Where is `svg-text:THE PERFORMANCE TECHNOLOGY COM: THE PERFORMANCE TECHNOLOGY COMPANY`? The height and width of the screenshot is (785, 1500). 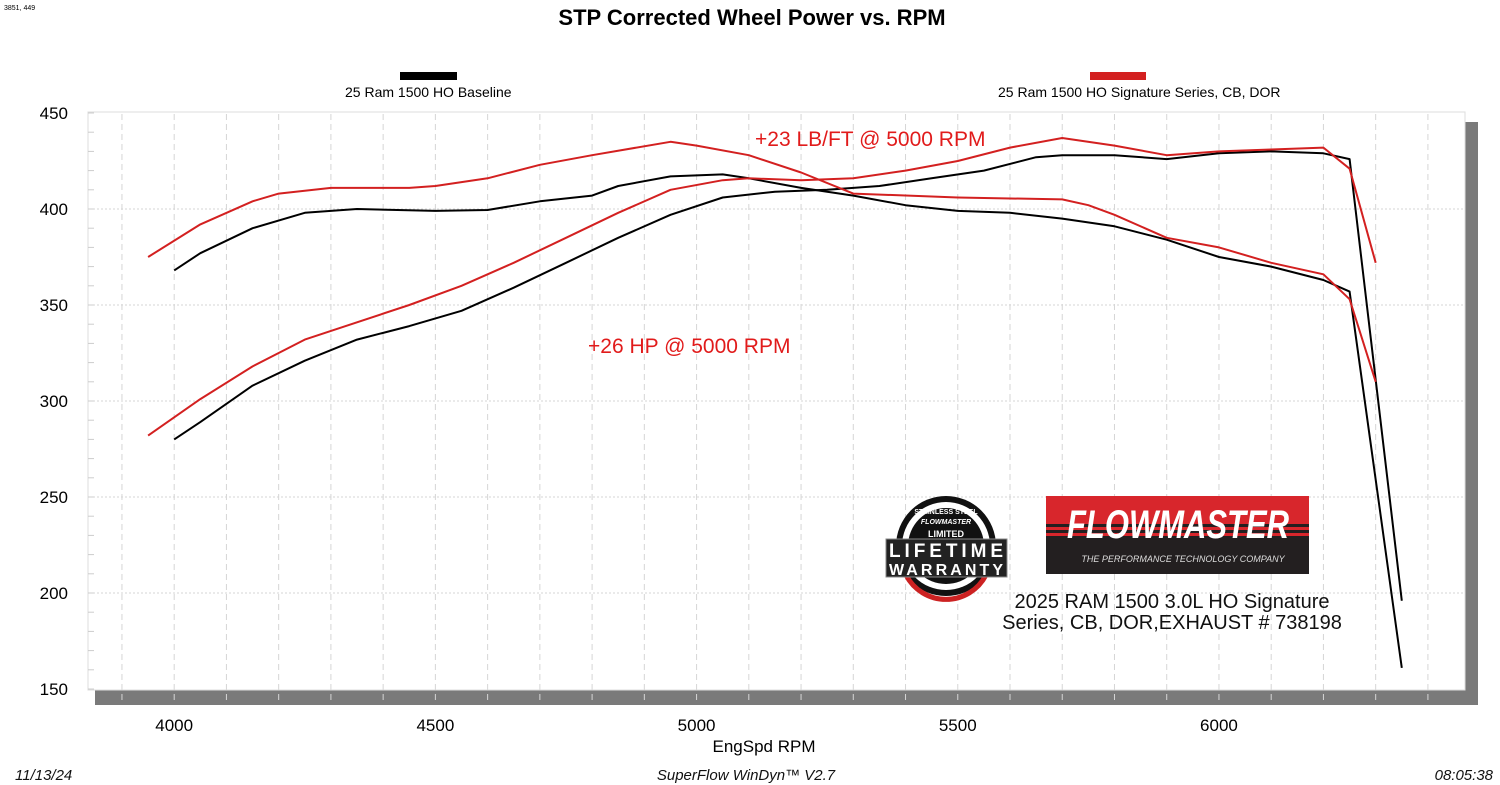 svg-text:THE PERFORMANCE TECHNOLOGY COM: THE PERFORMANCE TECHNOLOGY COMPANY is located at coordinates (1183, 559).